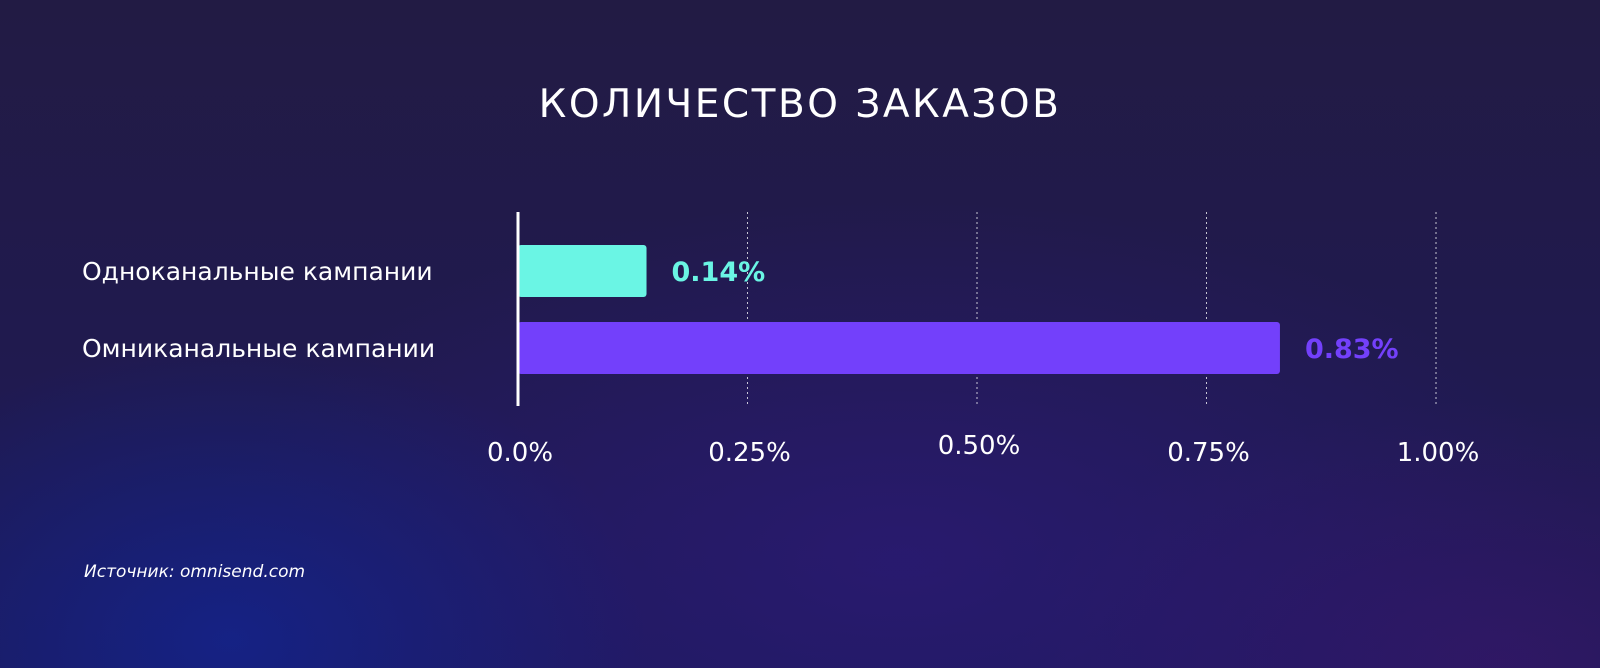 The height and width of the screenshot is (668, 1600). Describe the element at coordinates (979, 446) in the screenshot. I see `x-tick-label-2: 0.50%` at that location.